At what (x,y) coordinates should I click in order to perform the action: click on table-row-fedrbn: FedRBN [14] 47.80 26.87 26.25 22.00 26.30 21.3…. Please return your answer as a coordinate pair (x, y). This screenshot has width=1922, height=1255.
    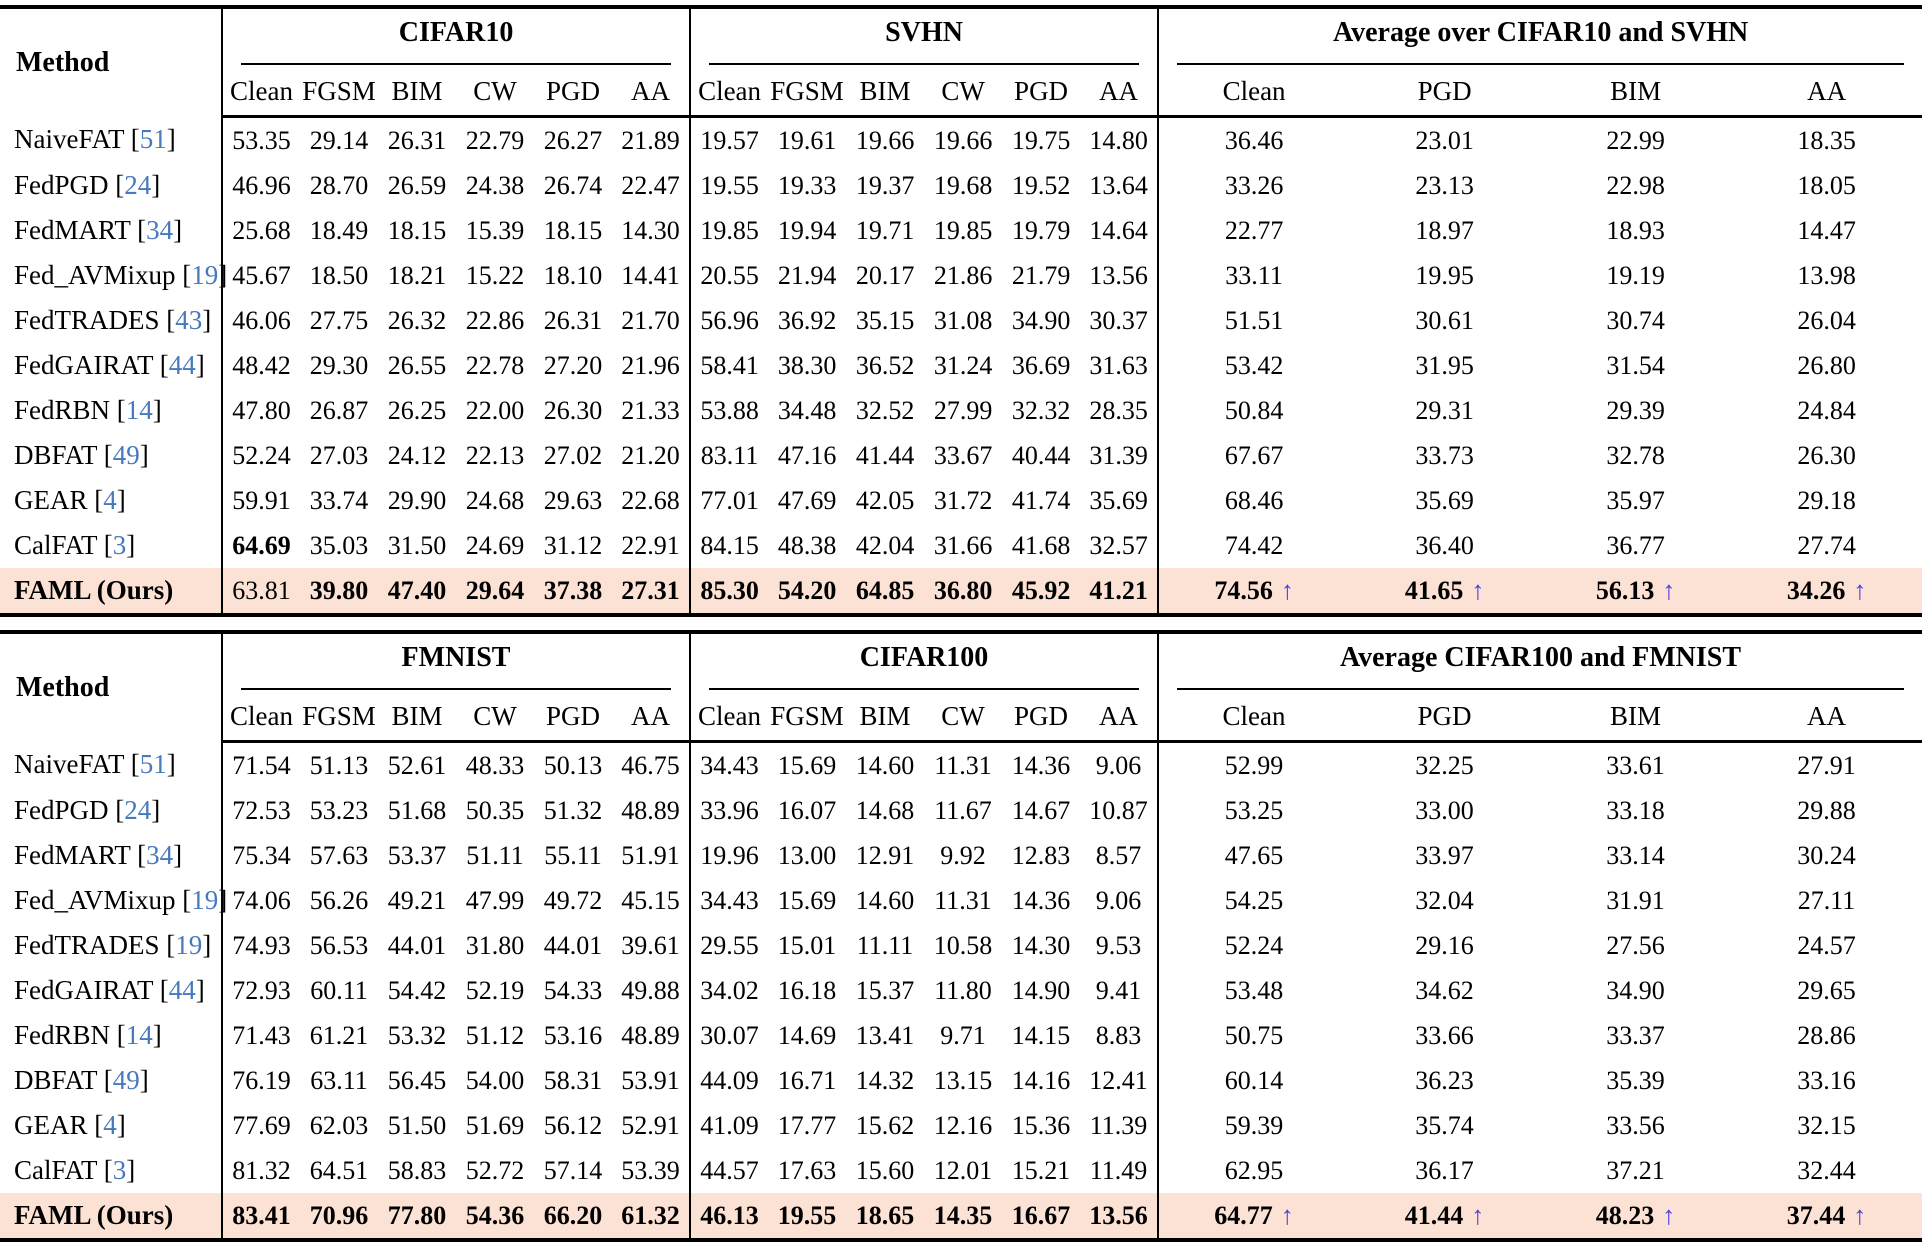
    Looking at the image, I should click on (961, 410).